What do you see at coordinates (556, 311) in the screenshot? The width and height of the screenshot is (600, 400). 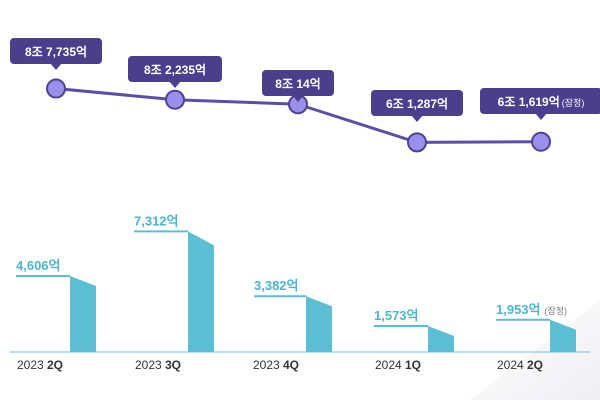 I see `bar-note: (잠정)` at bounding box center [556, 311].